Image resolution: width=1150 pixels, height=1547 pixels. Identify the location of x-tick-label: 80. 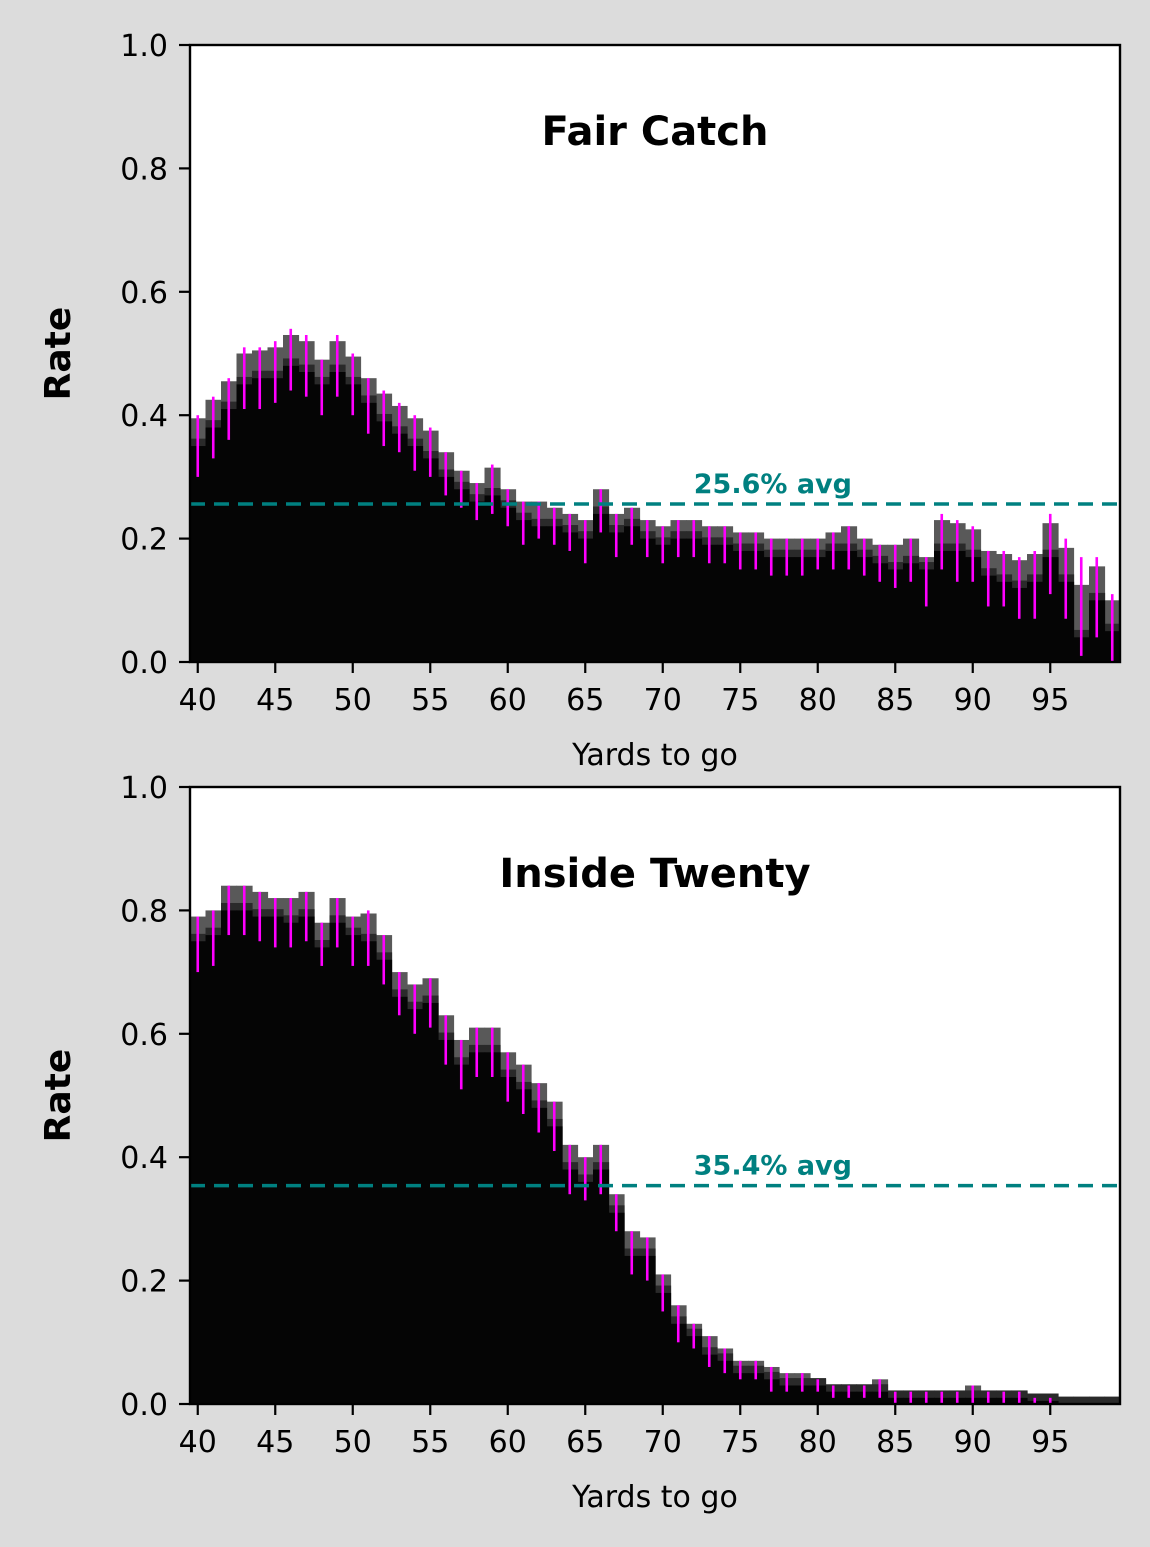
(818, 1442).